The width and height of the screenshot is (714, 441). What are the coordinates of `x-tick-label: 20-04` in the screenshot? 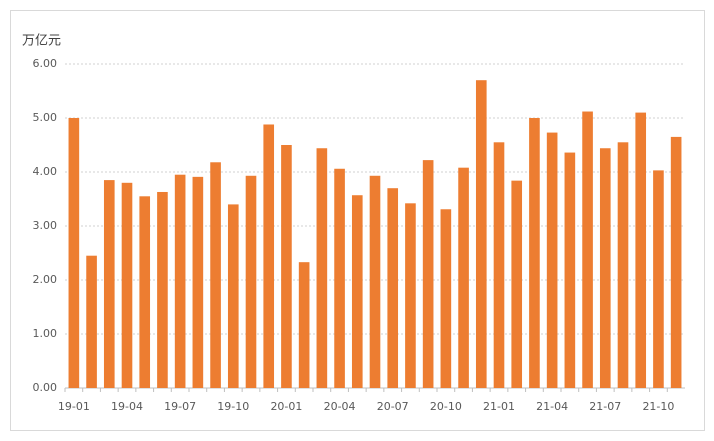 It's located at (340, 406).